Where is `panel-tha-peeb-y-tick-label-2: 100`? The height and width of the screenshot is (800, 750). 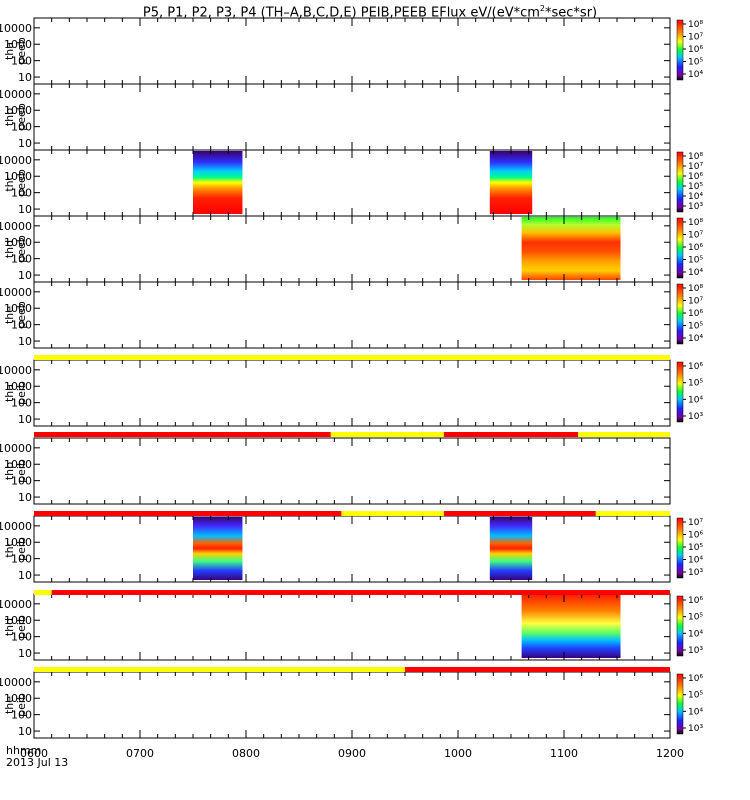 panel-tha-peeb-y-tick-label-2: 100 is located at coordinates (21, 61).